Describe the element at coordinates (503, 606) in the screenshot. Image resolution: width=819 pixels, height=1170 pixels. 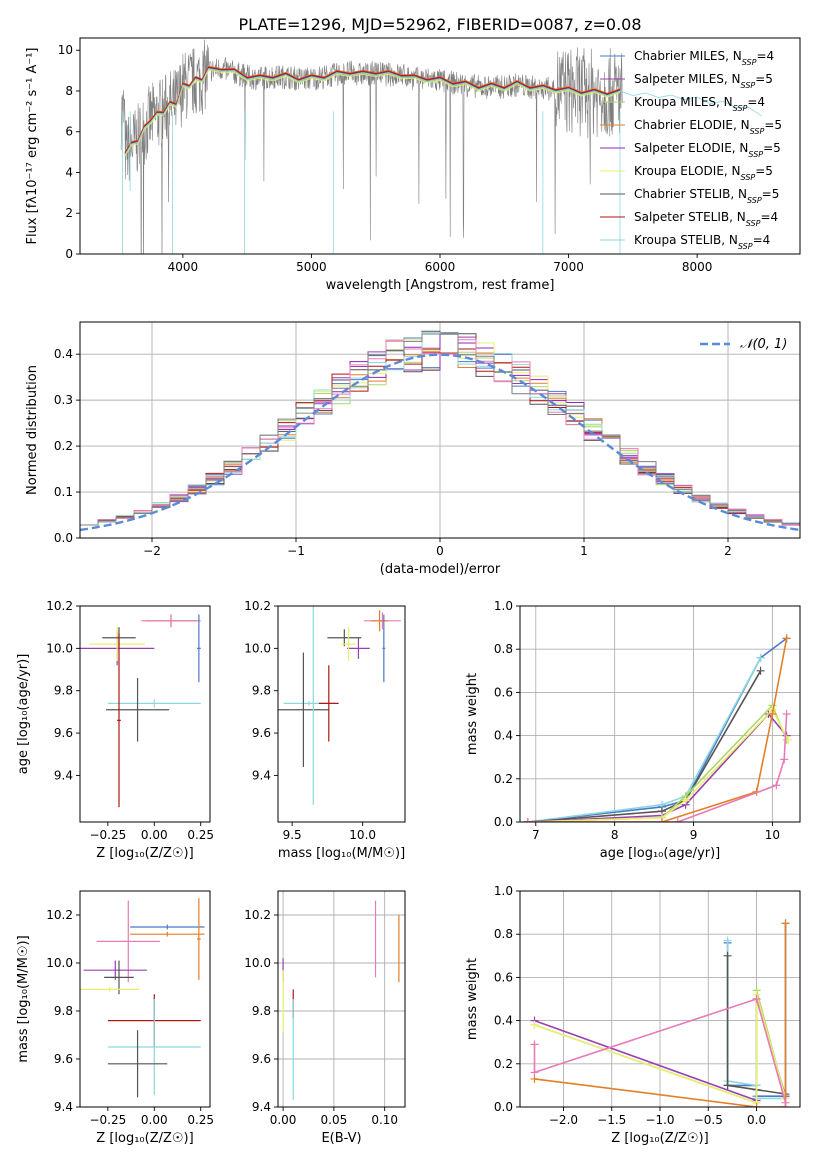
I see `y-tick-label: 1.0` at that location.